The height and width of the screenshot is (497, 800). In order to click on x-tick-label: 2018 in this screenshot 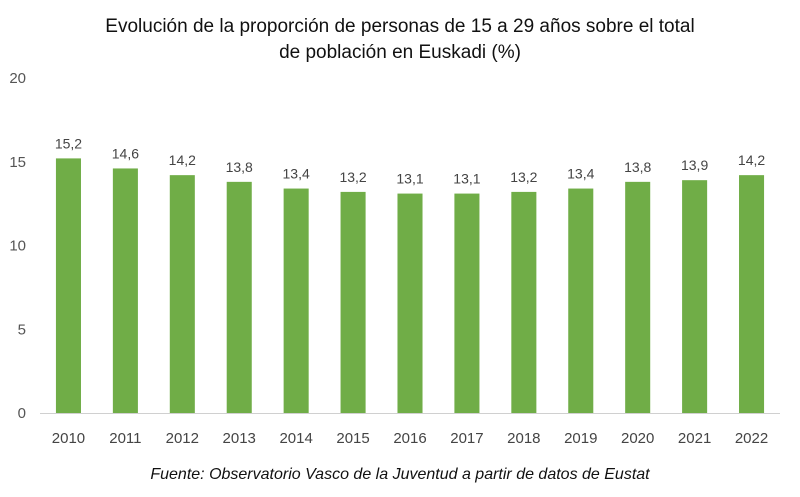, I will do `click(523, 438)`.